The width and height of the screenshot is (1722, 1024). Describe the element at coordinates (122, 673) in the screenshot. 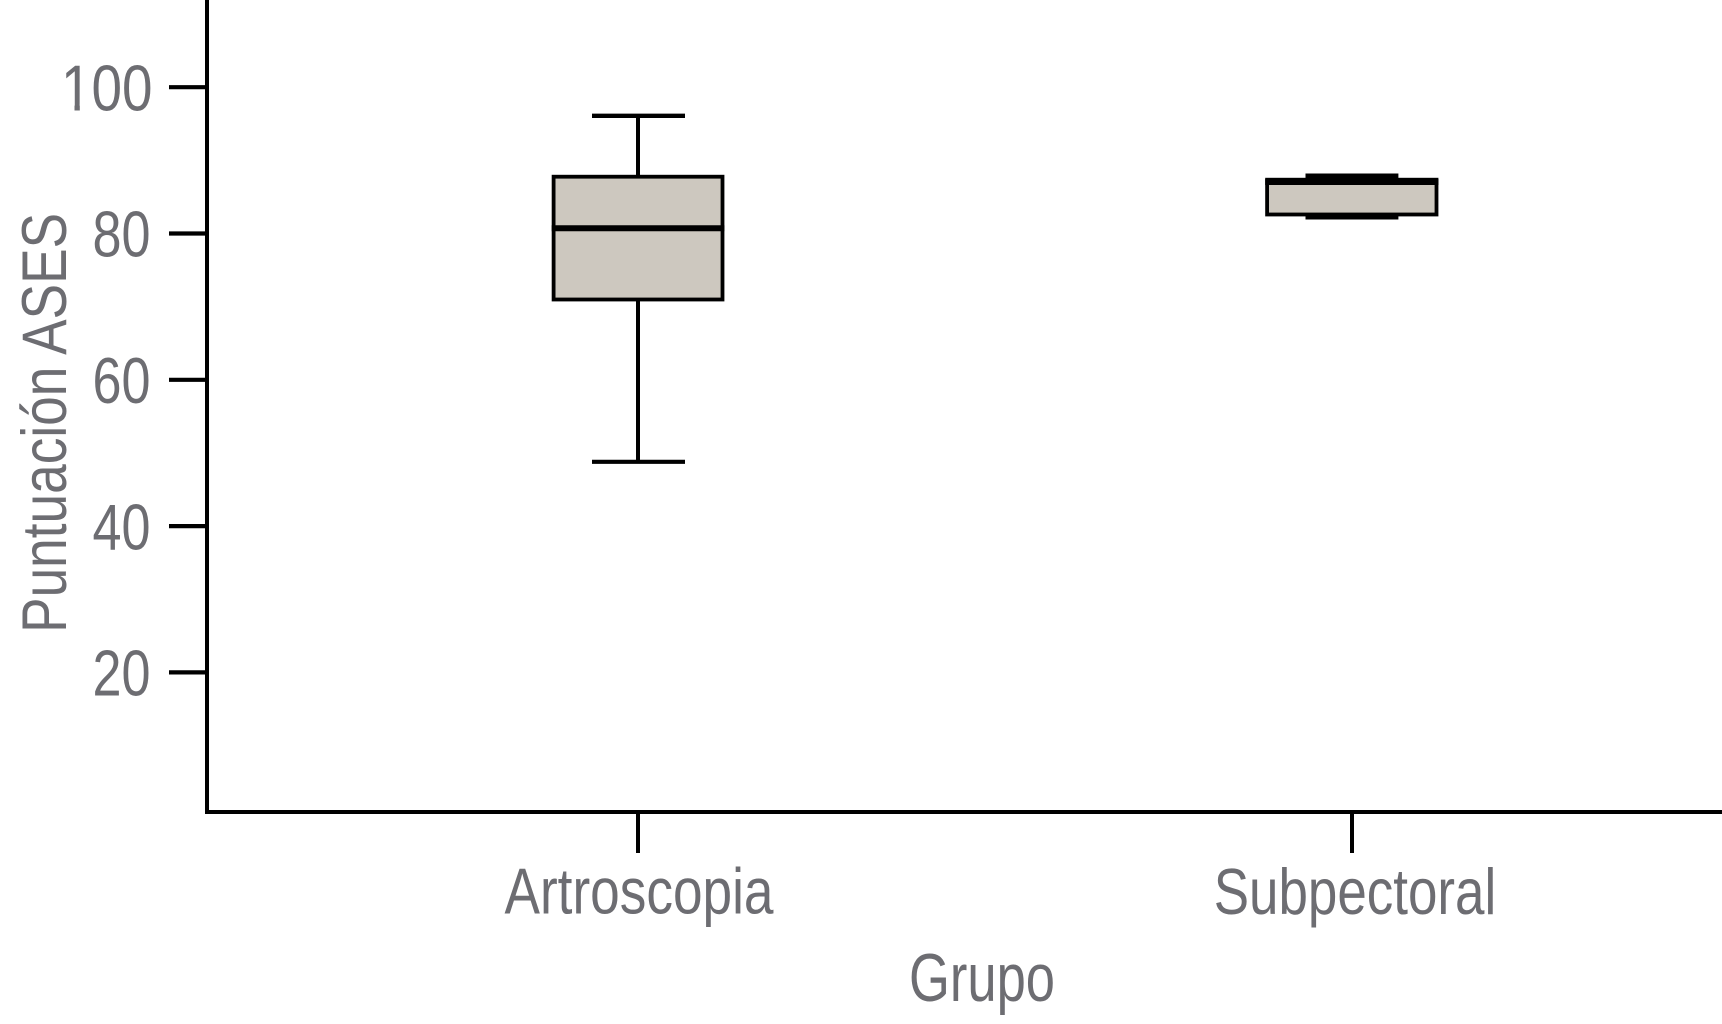

I see `svg-text: 20` at that location.